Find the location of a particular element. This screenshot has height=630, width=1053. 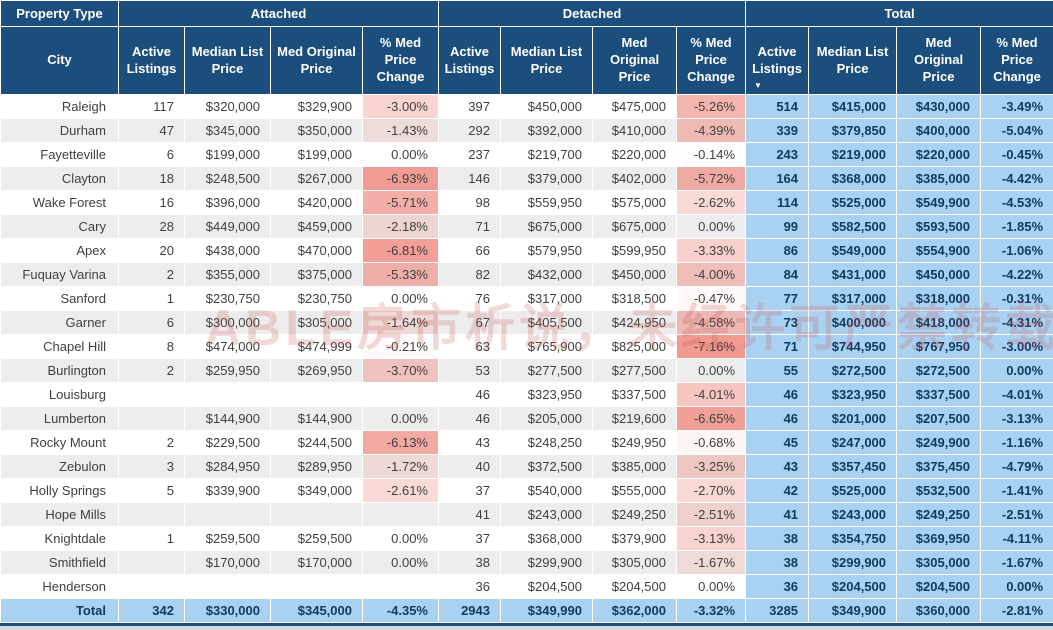

cell-total-pct-med-price-change: 0.00% is located at coordinates (1016, 370).